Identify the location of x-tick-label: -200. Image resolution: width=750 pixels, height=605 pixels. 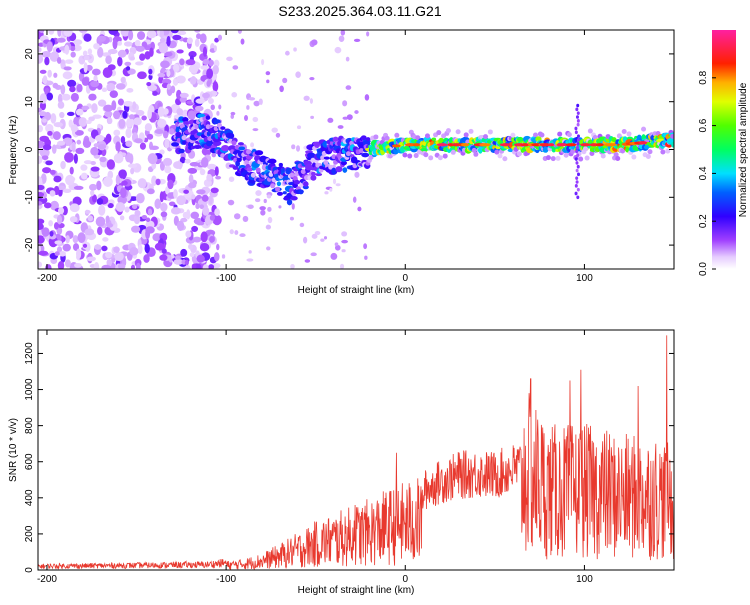
(47, 278).